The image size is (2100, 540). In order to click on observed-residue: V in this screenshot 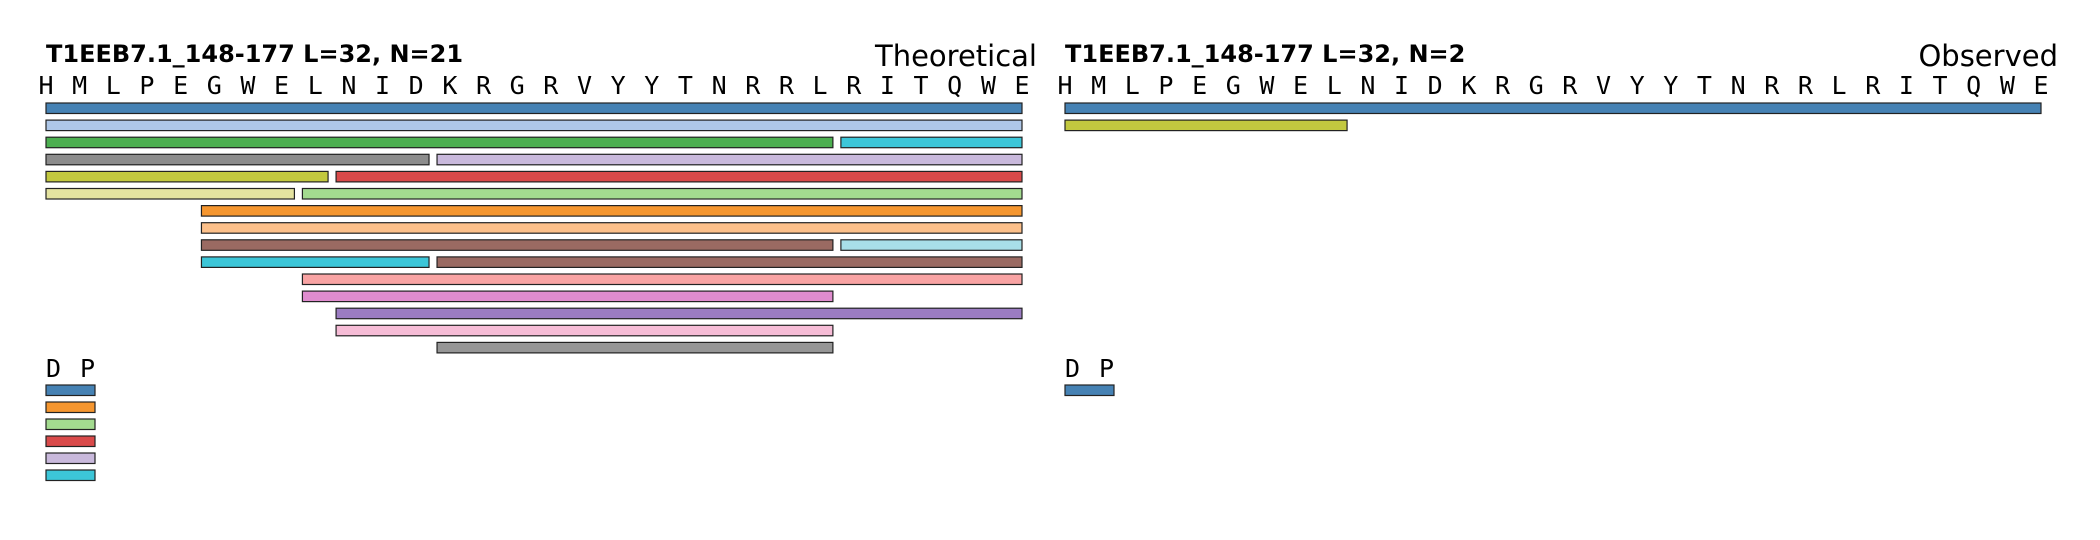, I will do `click(1603, 85)`.